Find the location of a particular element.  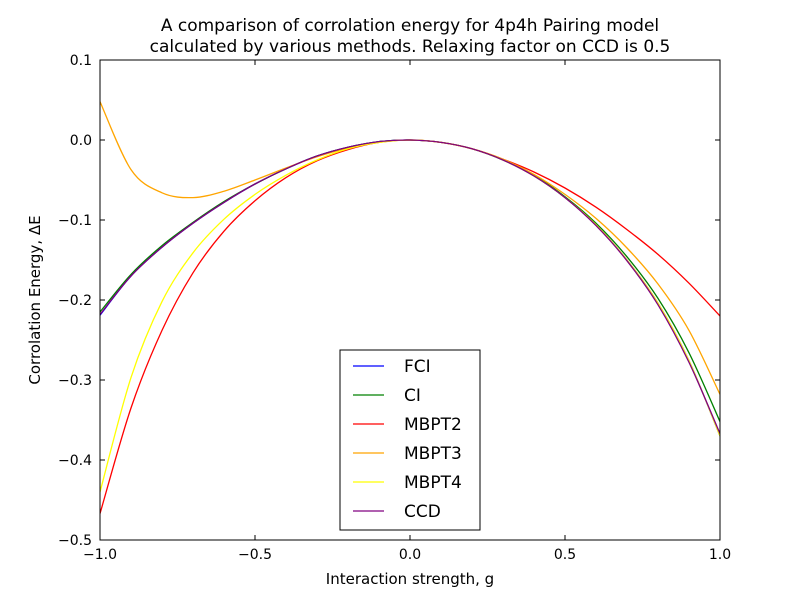

x-tick-label: −0.5 is located at coordinates (255, 555).